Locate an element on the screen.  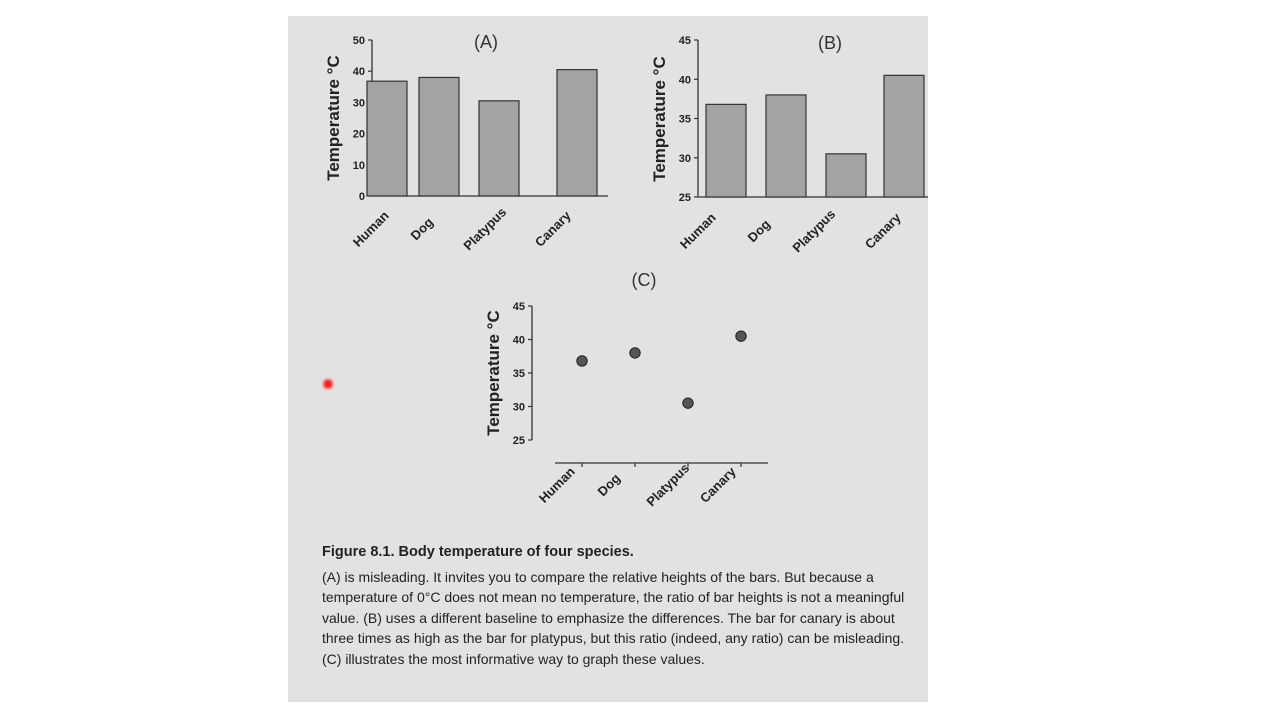
panel-a-category-label: Dog is located at coordinates (422, 229).